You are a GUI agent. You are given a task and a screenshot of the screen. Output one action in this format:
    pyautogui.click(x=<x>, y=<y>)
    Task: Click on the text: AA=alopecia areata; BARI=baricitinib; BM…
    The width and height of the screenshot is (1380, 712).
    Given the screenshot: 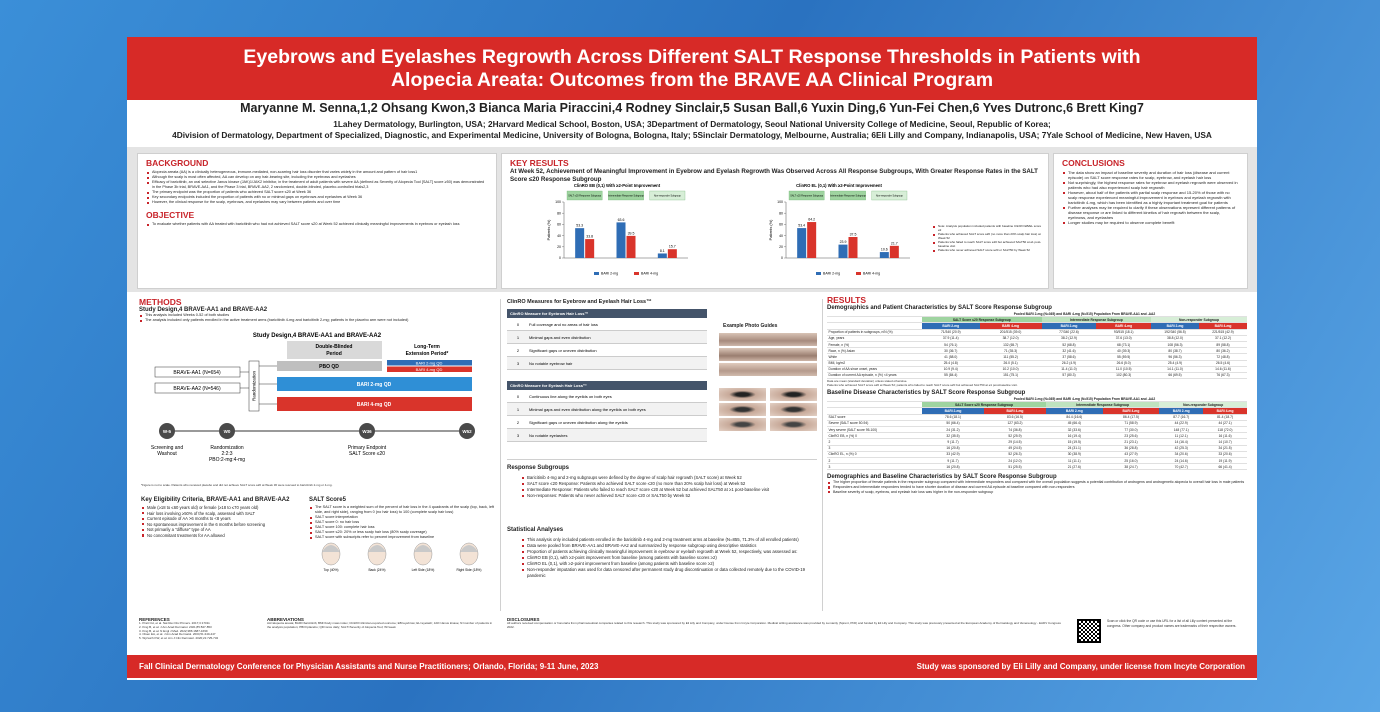 What is the action you would take?
    pyautogui.click(x=380, y=625)
    